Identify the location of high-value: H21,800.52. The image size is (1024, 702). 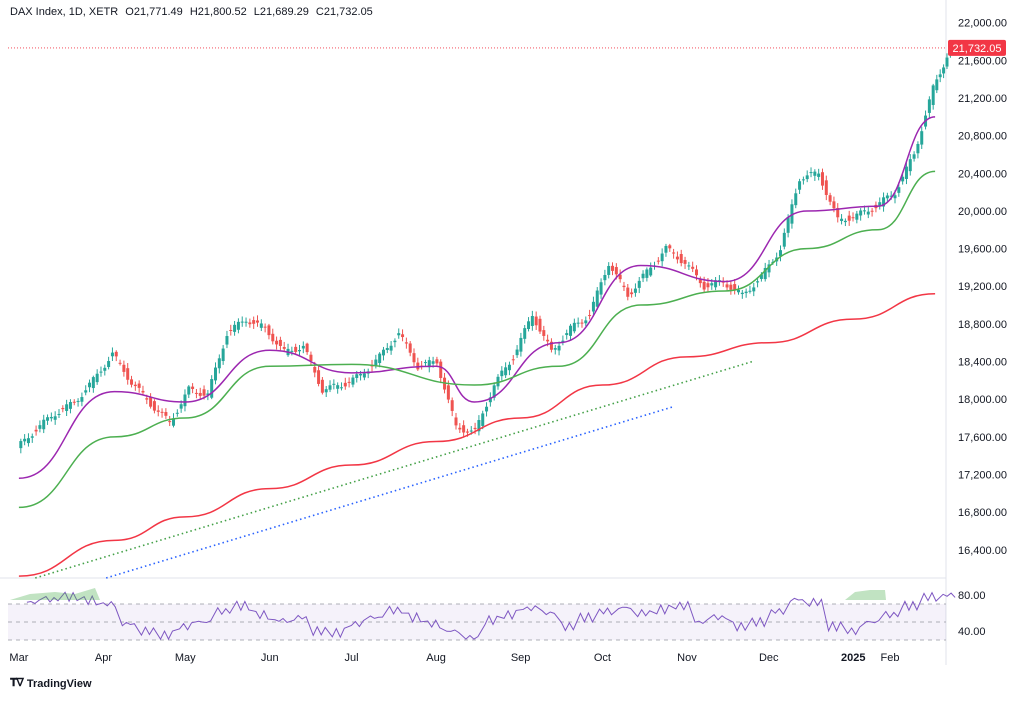
(218, 12).